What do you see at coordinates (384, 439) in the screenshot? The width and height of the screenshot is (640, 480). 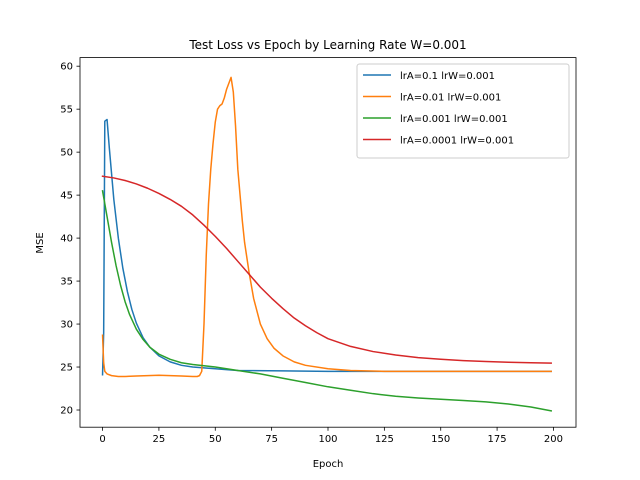 I see `x-tick-label: 125` at bounding box center [384, 439].